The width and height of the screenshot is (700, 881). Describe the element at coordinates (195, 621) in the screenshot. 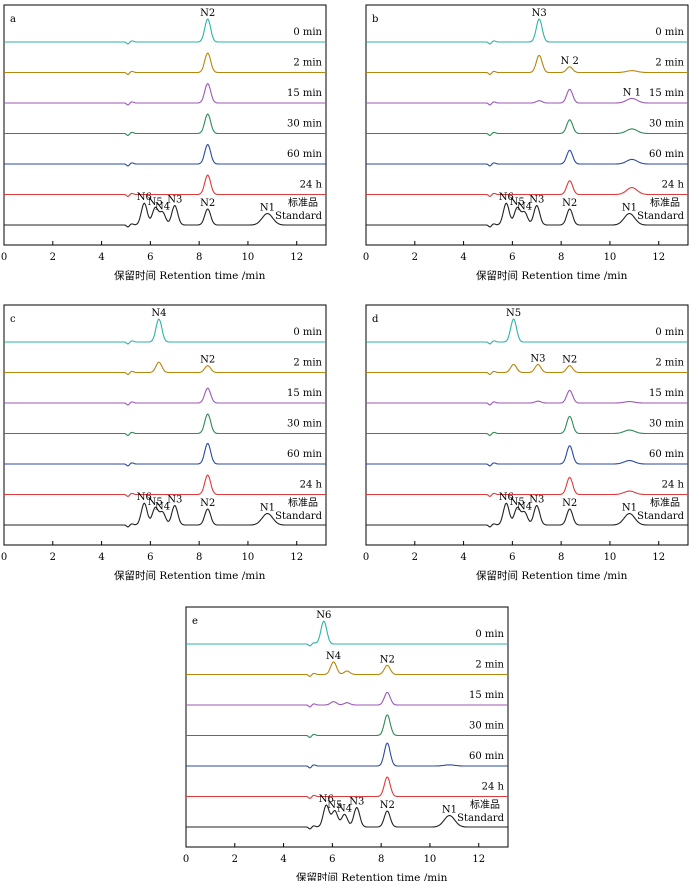

I see `panel-letter: e` at that location.